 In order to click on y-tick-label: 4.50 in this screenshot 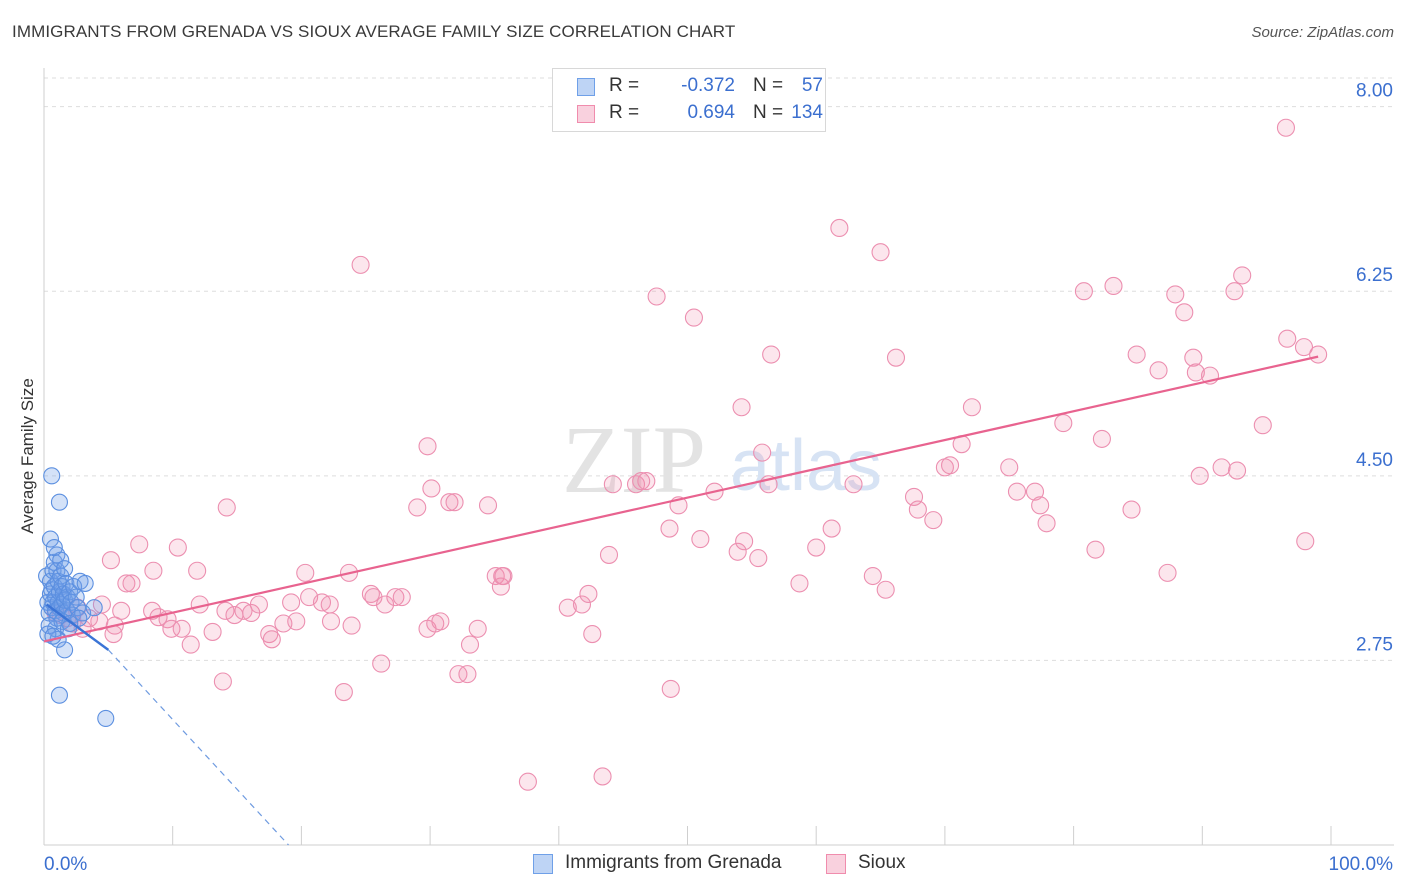, I will do `click(1374, 460)`.